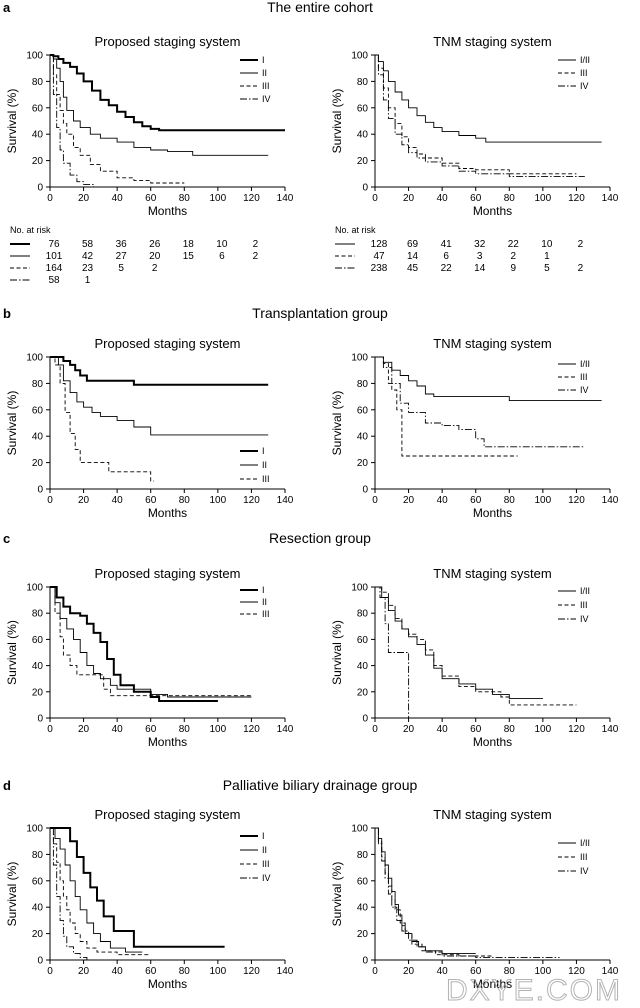 The height and width of the screenshot is (1008, 640). Describe the element at coordinates (122, 256) in the screenshot. I see `risk-count: 27` at that location.